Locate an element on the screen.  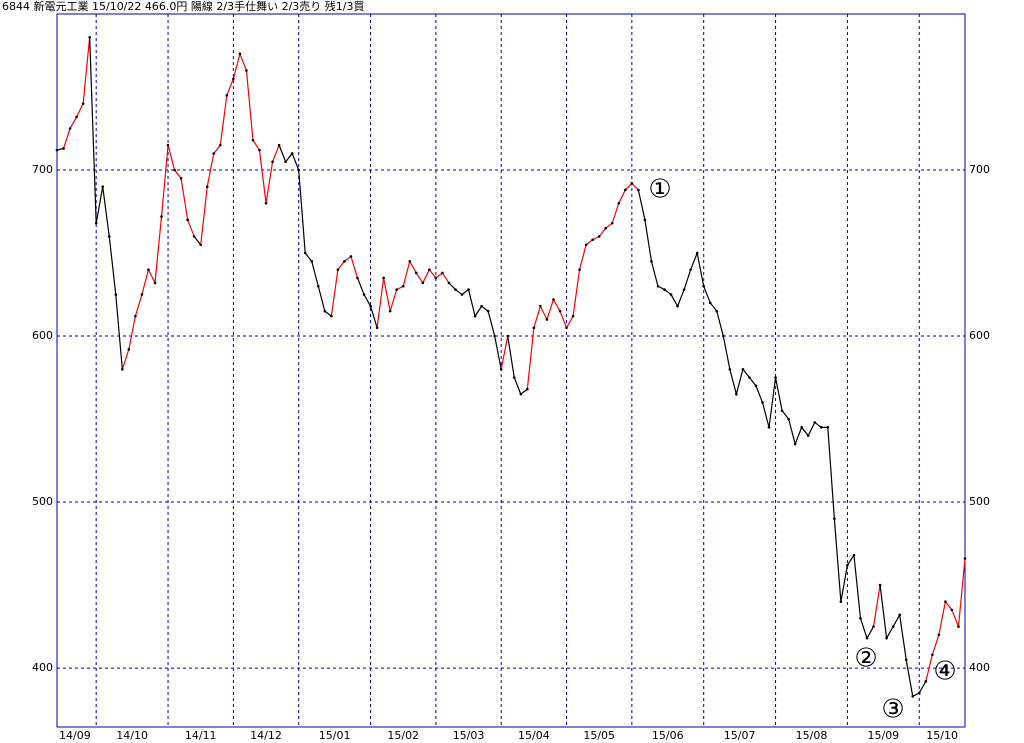
y2-tick-label: 400 is located at coordinates (979, 667).